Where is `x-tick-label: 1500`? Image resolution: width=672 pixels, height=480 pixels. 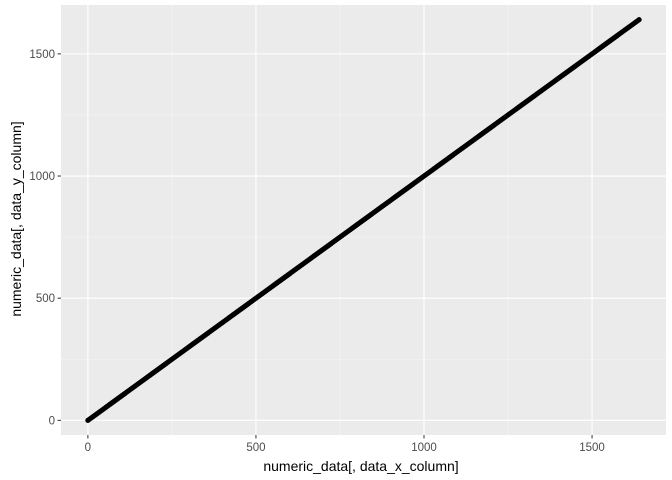 x-tick-label: 1500 is located at coordinates (592, 448).